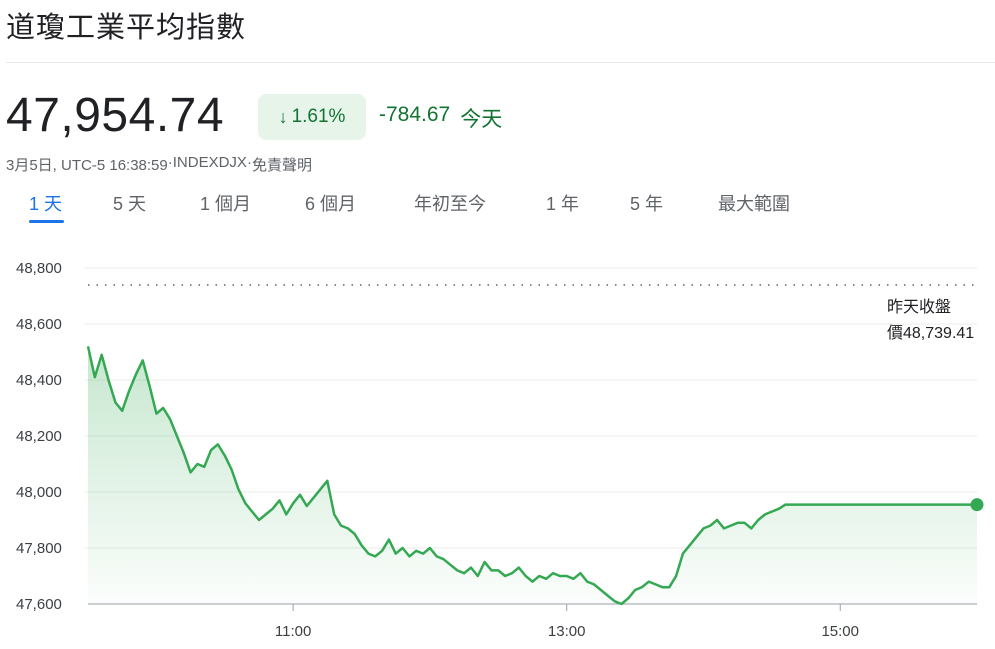 This screenshot has height=649, width=995. Describe the element at coordinates (567, 631) in the screenshot. I see `x-tick-label: 13:00` at that location.